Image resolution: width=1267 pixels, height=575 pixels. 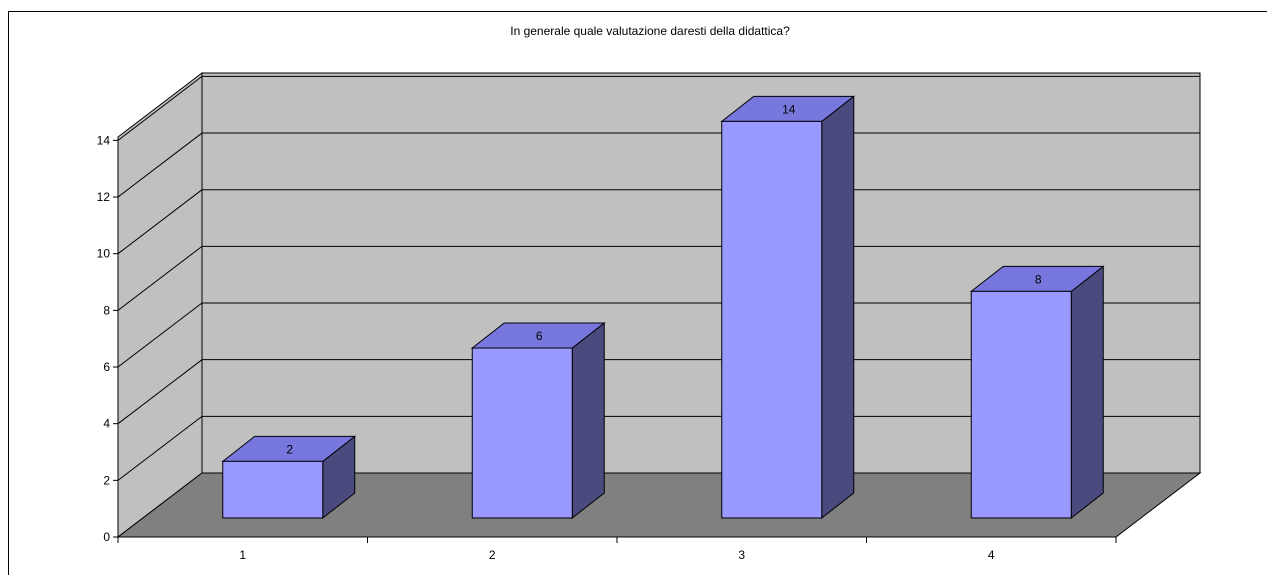 I want to click on data-label: 8, so click(x=1038, y=279).